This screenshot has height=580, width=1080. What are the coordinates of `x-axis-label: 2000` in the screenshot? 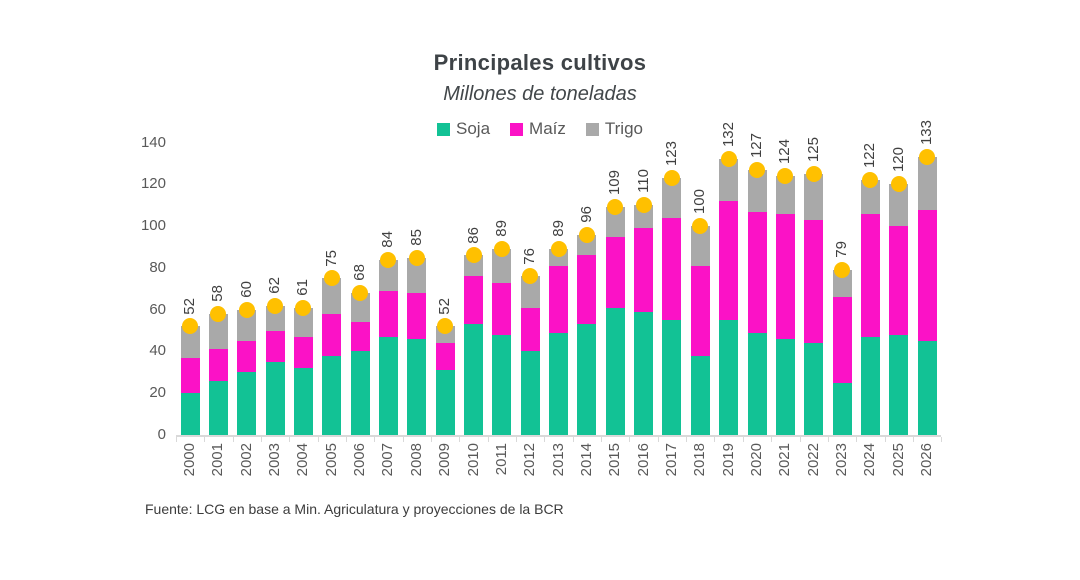 It's located at (189, 460).